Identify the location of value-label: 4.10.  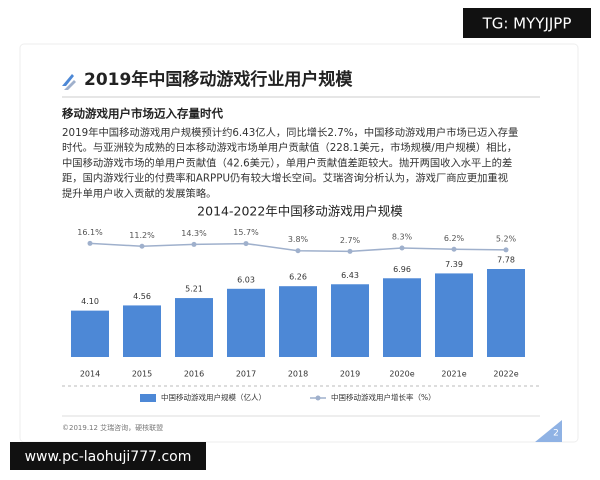
(90, 301).